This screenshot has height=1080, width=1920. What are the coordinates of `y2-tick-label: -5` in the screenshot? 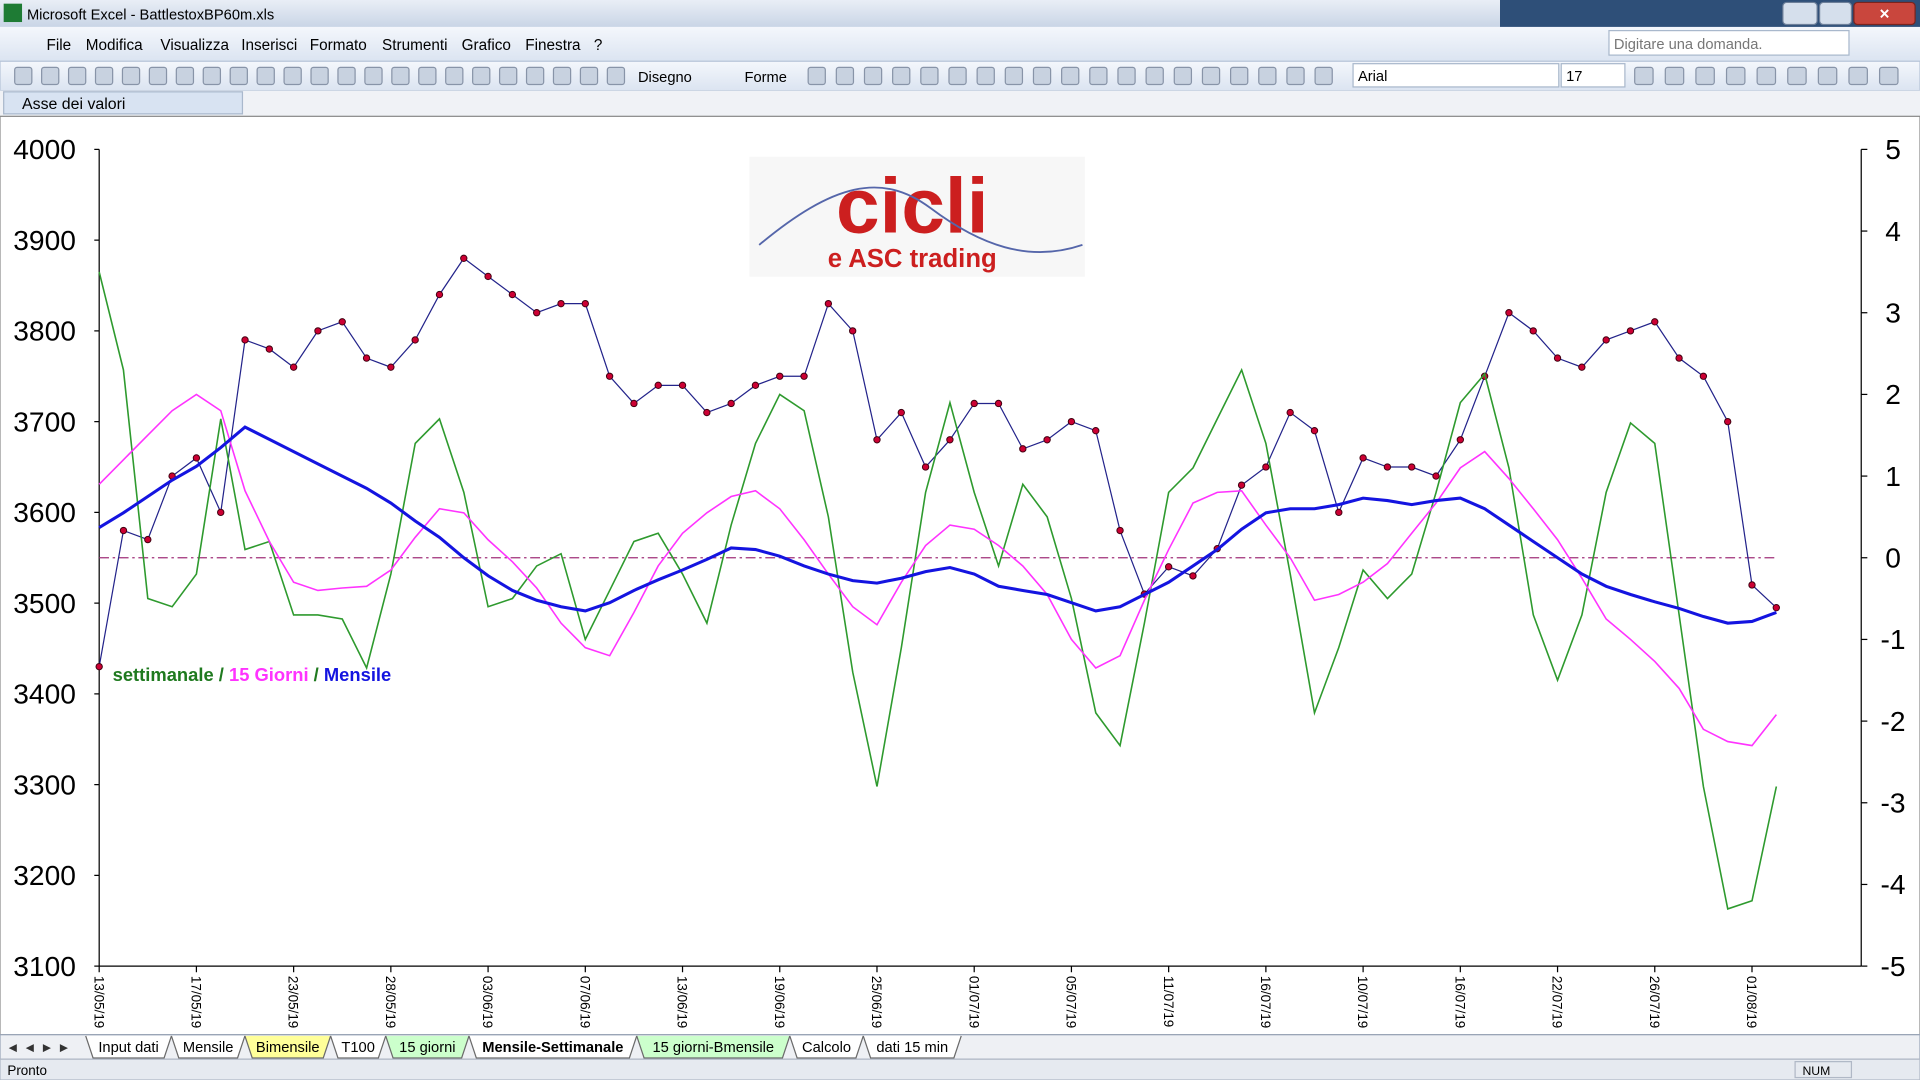 It's located at (1893, 966).